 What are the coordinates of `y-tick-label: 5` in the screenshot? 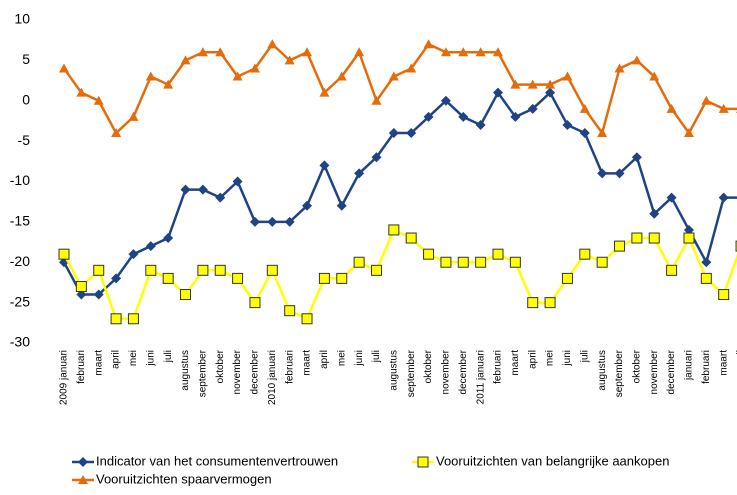 It's located at (26, 59).